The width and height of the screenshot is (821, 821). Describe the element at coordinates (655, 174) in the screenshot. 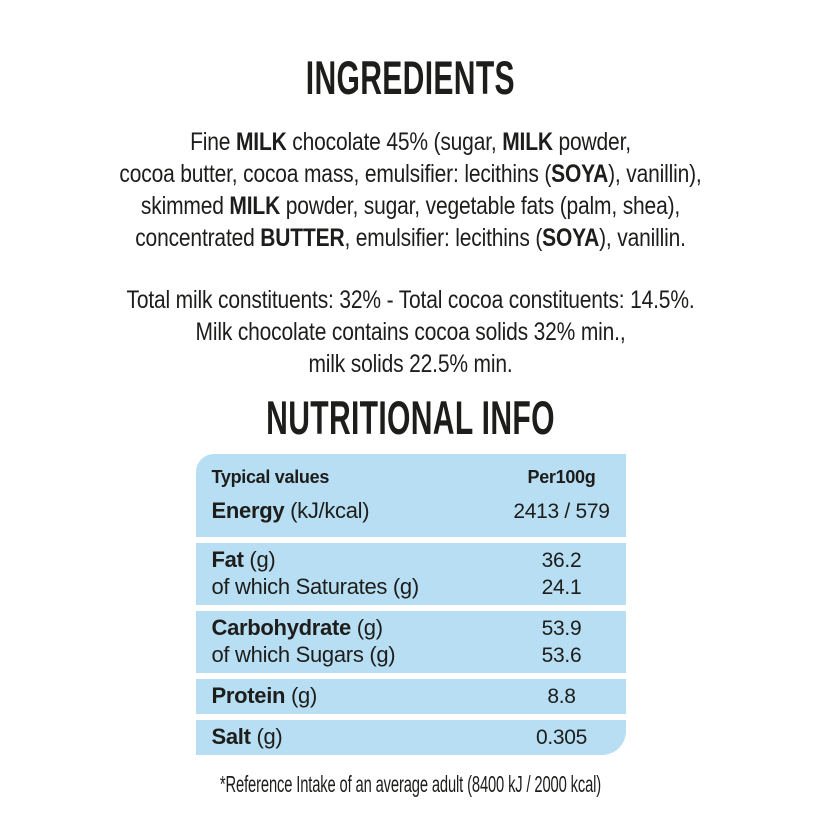

I see `text-segment: ), vanillin),` at that location.